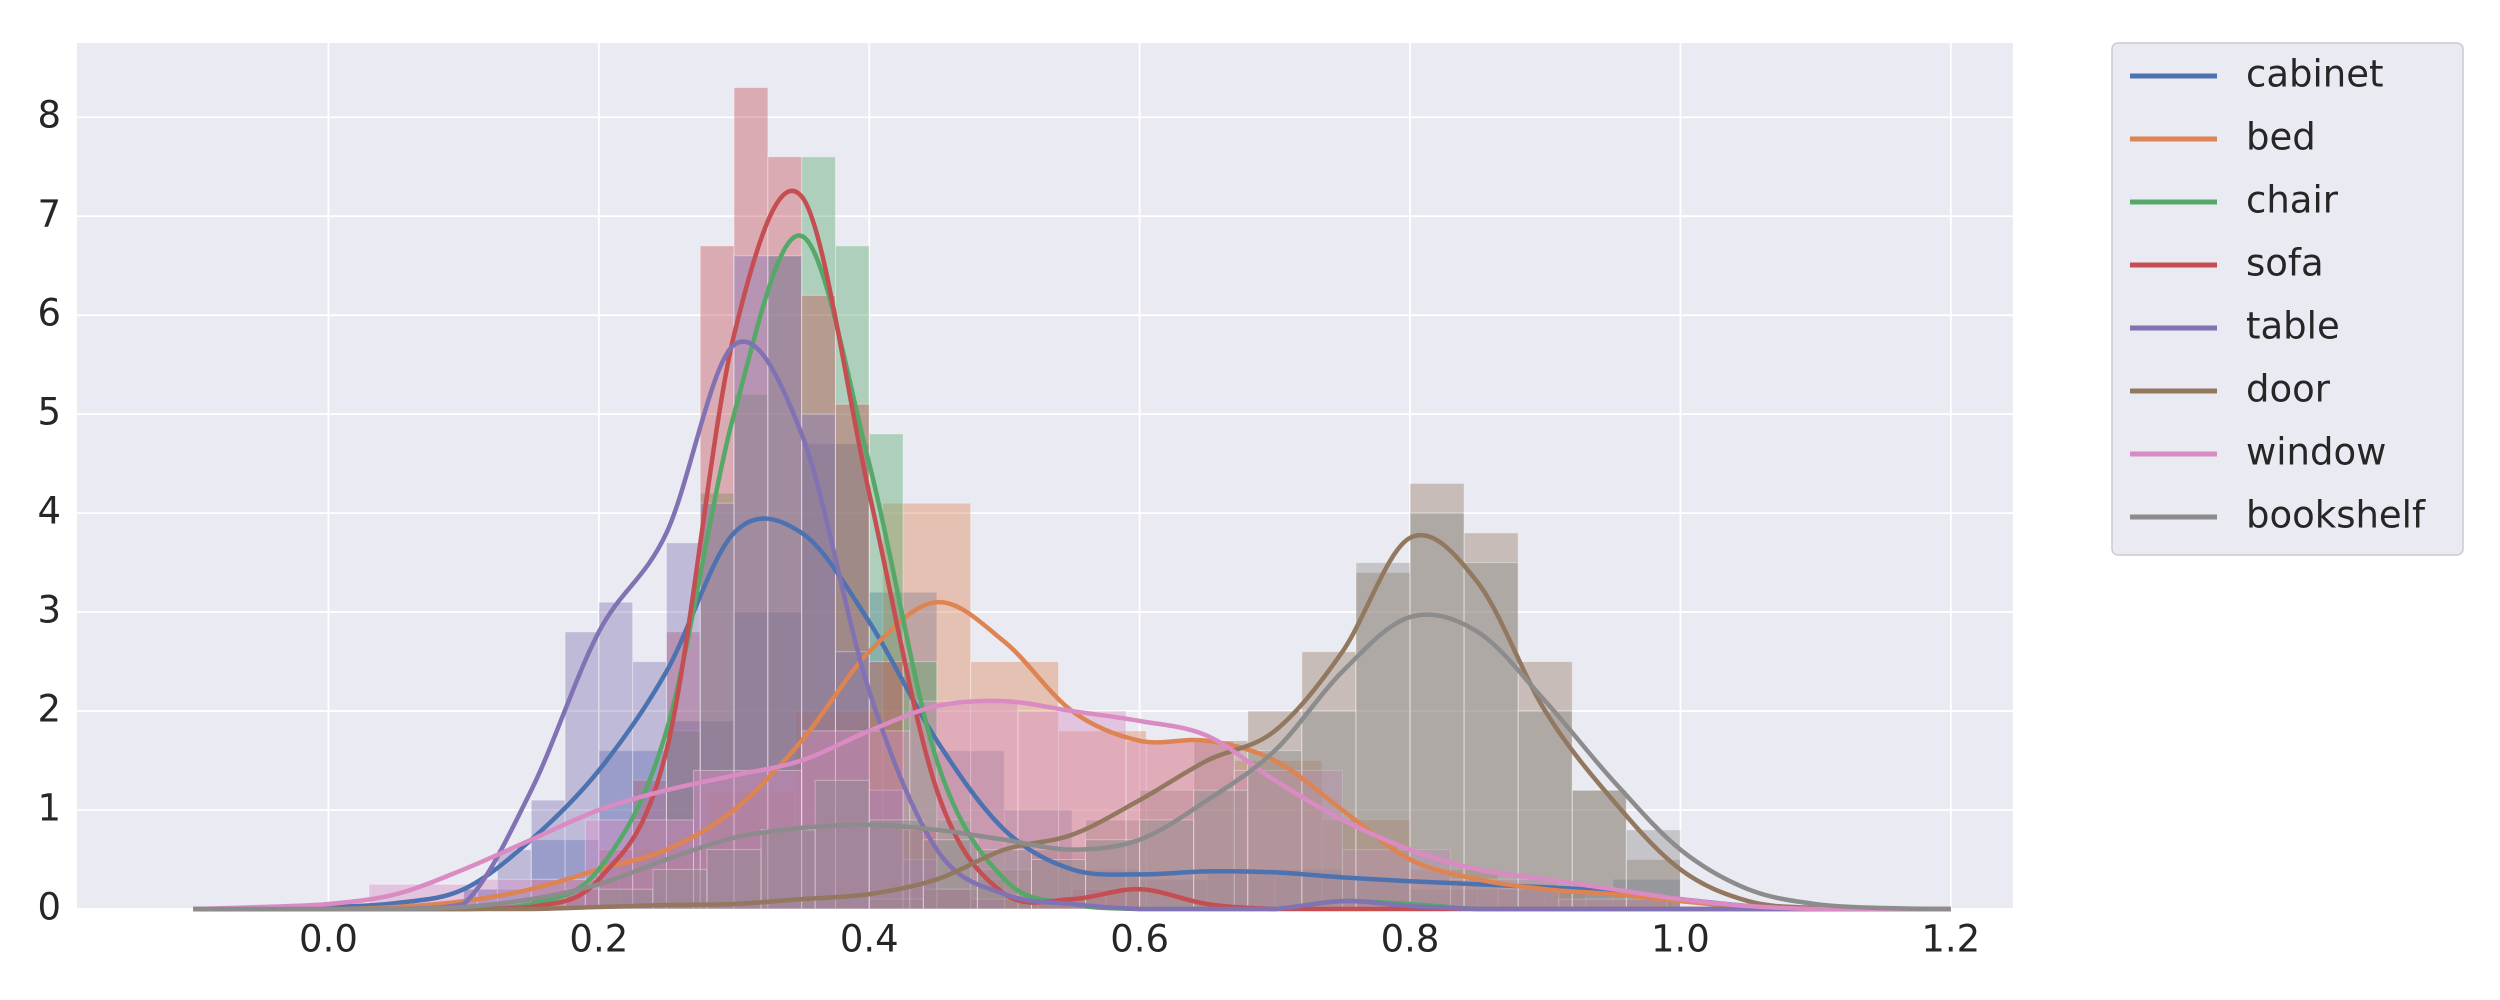 This screenshot has height=1000, width=2500. I want to click on y-tick-label: 6, so click(49, 313).